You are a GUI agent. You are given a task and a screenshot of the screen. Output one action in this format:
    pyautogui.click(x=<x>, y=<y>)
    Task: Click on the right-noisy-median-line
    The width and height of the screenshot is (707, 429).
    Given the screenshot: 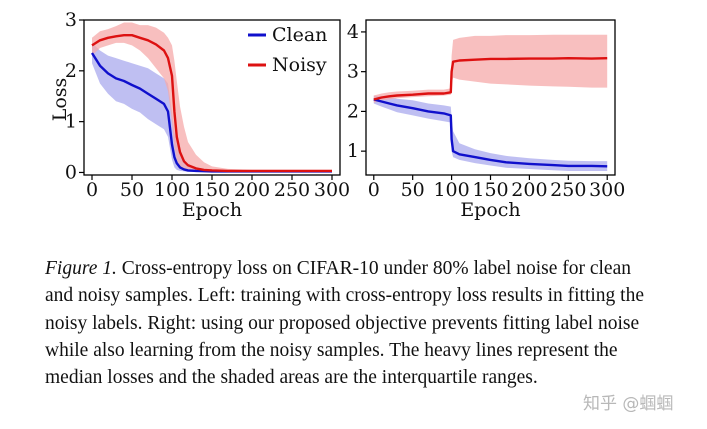 What is the action you would take?
    pyautogui.click(x=490, y=79)
    